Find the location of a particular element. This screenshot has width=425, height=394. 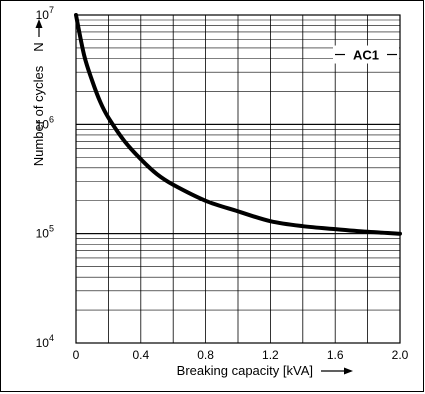

series-label: AC1 is located at coordinates (366, 55).